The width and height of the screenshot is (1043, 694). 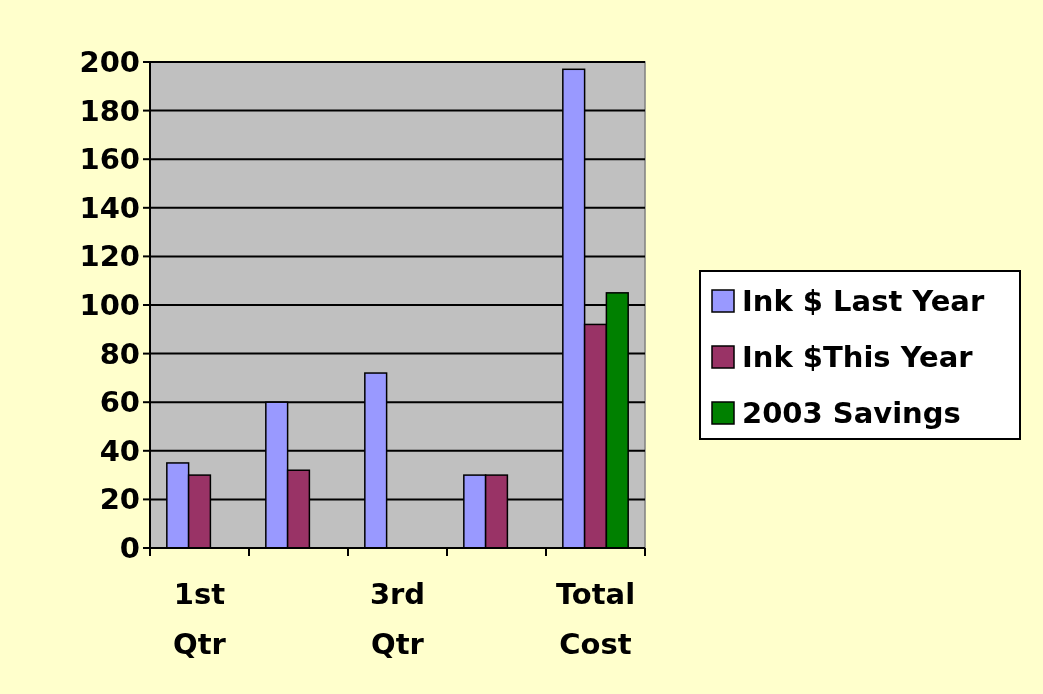 What do you see at coordinates (119, 402) in the screenshot?
I see `y-tick-label: 60` at bounding box center [119, 402].